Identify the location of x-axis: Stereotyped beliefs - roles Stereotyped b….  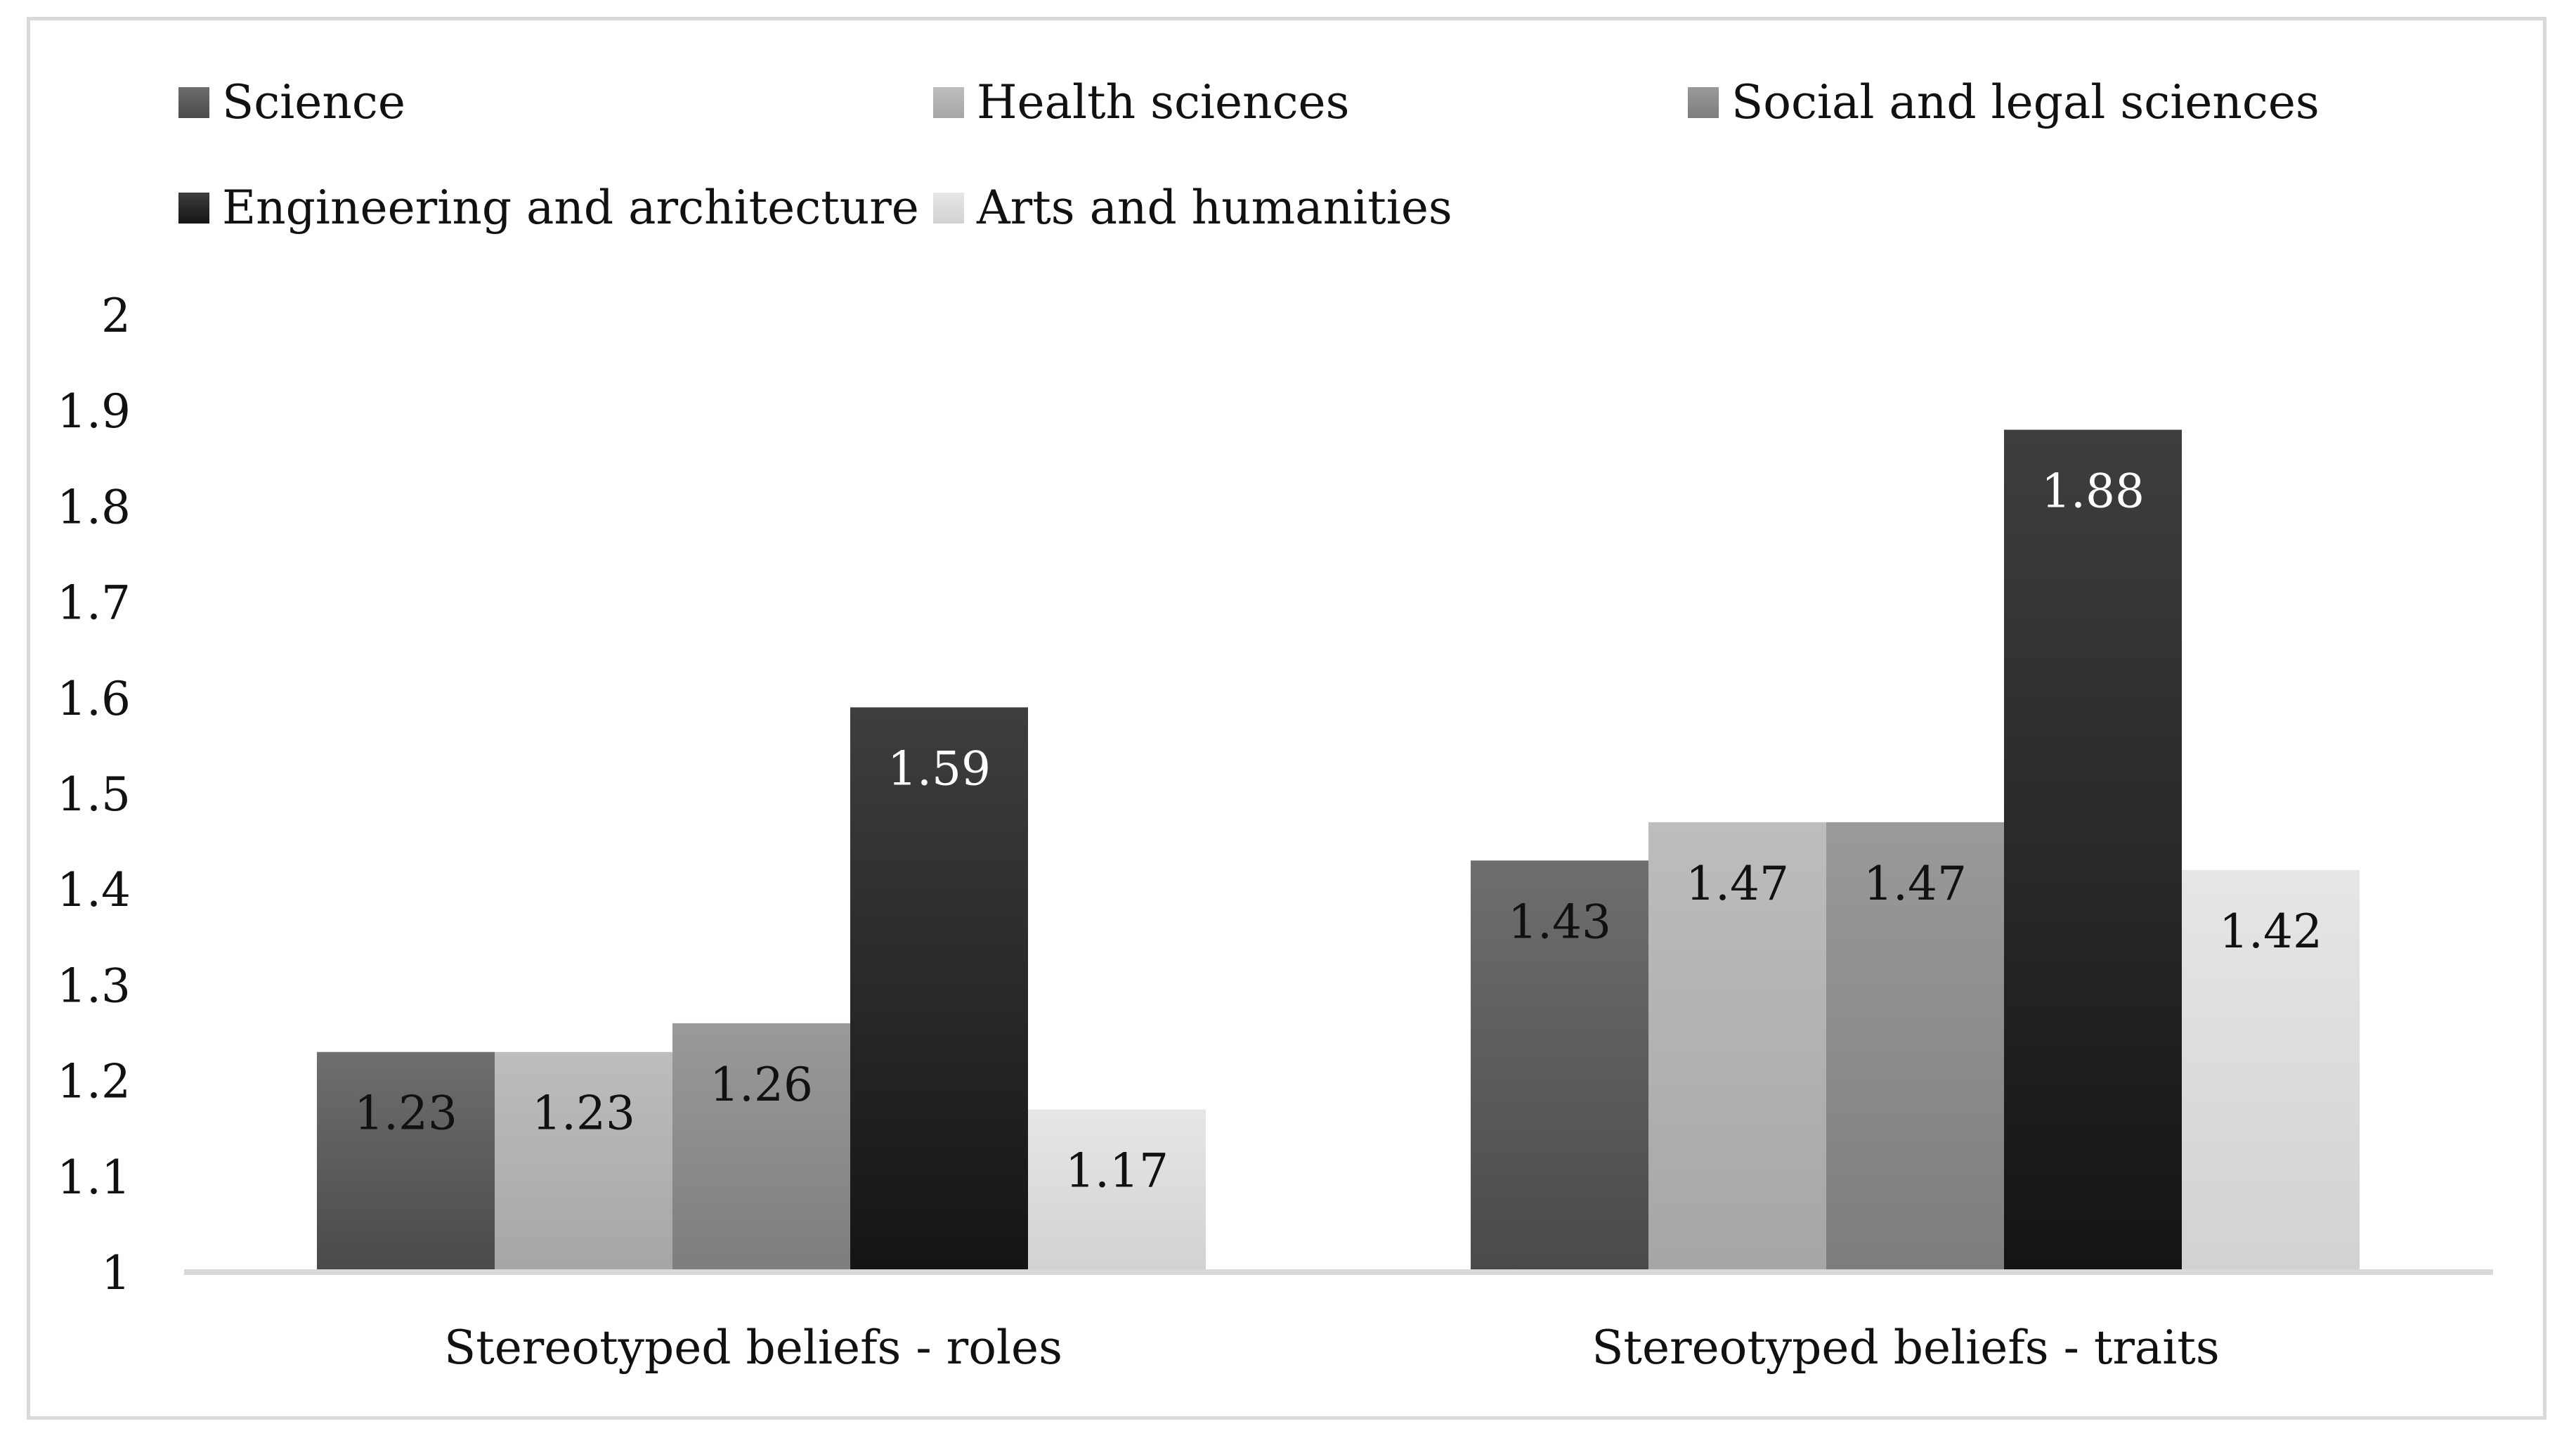
(1332, 1348).